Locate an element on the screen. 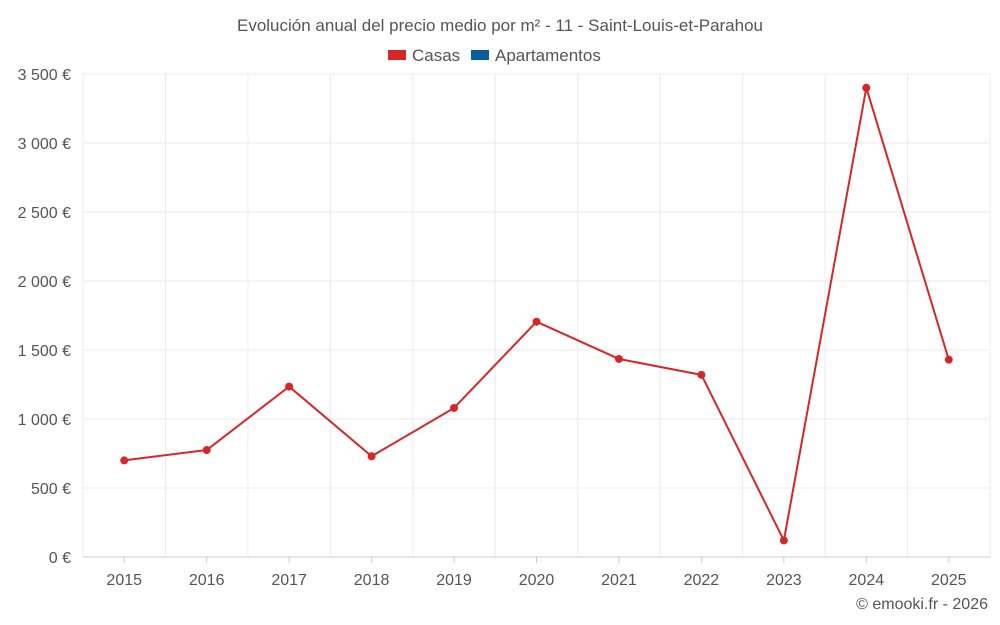 This screenshot has height=625, width=1000. legend-label-apartamentos: Apartamentos is located at coordinates (548, 55).